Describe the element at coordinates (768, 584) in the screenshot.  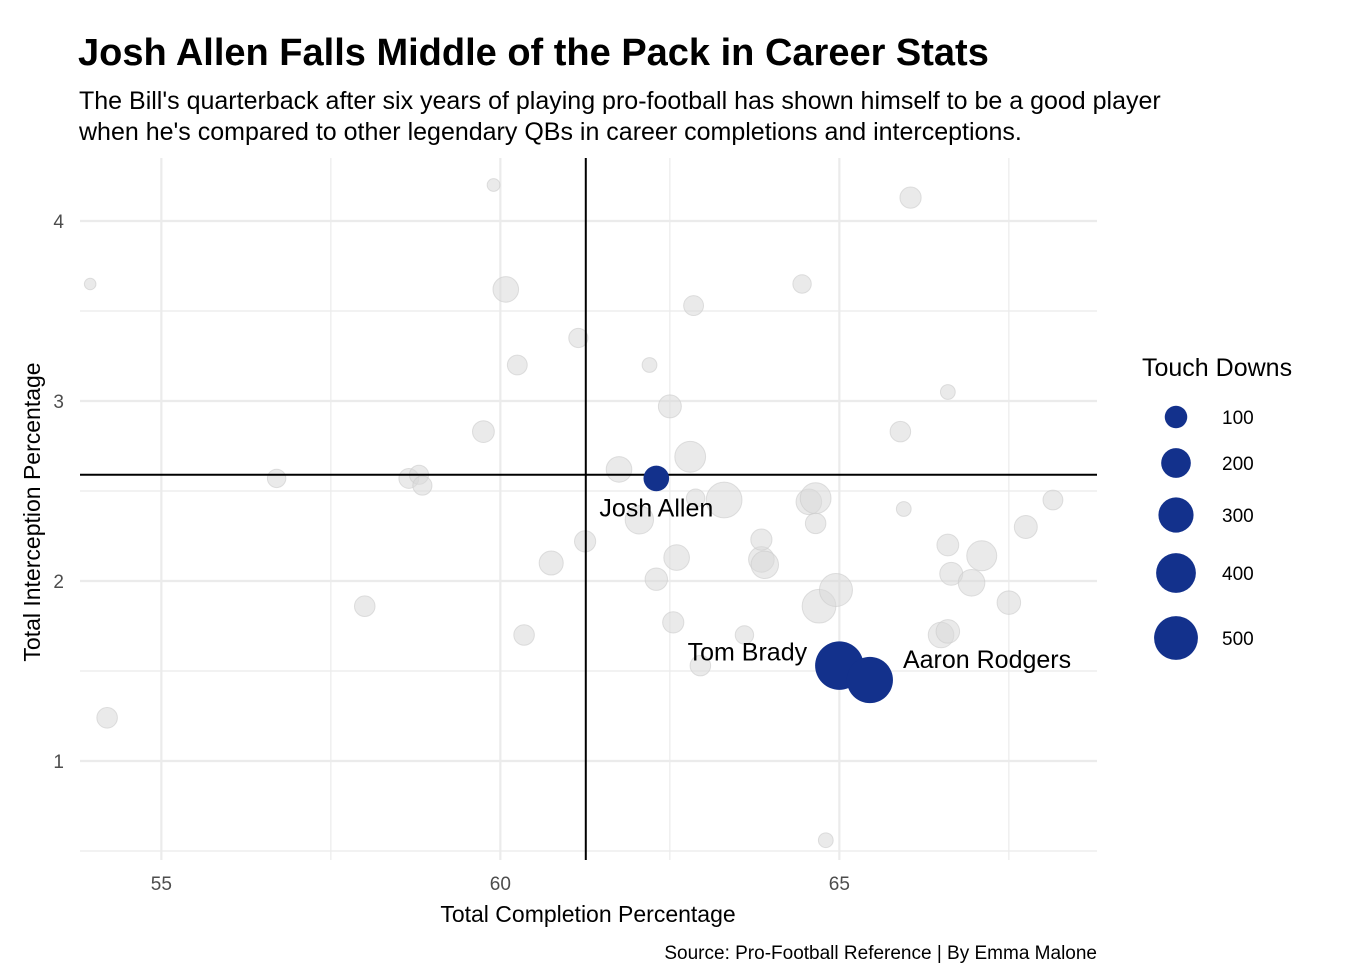
I see `highlight-points` at that location.